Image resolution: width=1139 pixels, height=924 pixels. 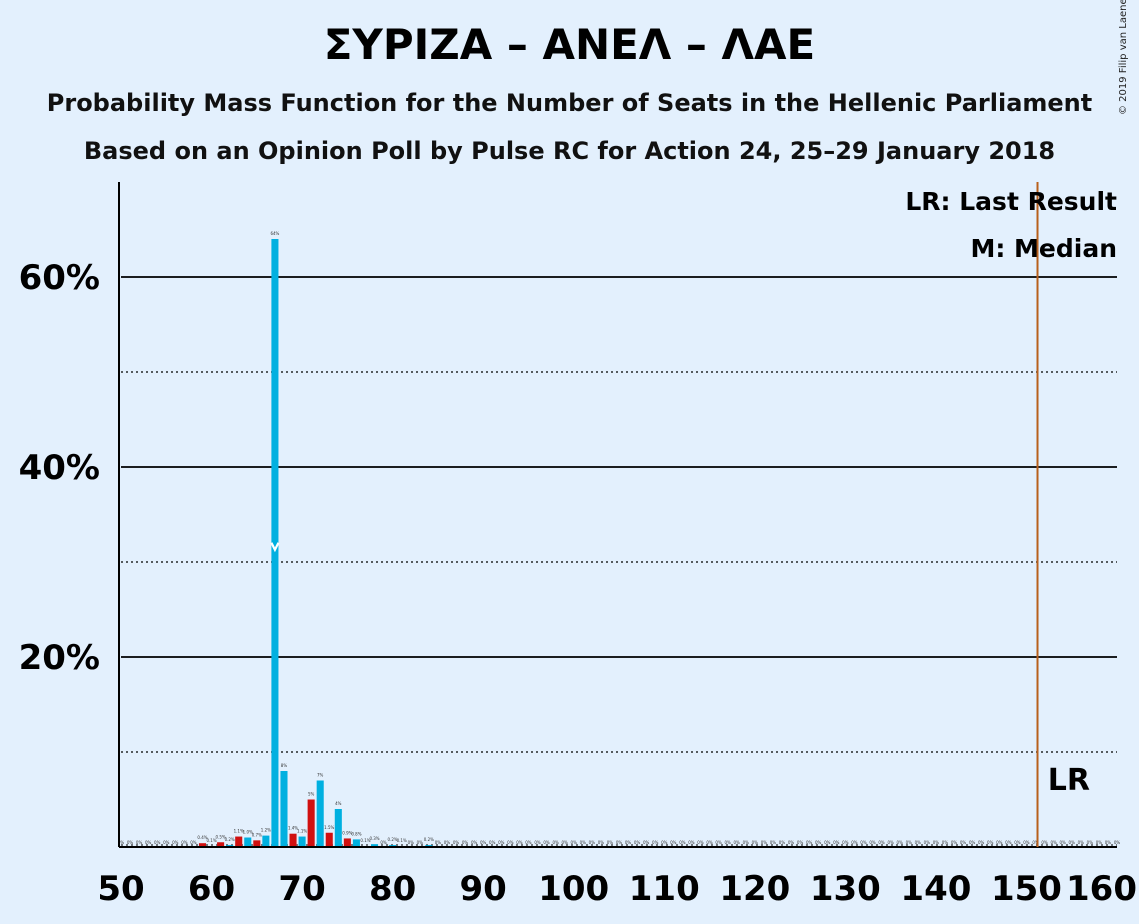 I want to click on x-tick-label: 110, so click(x=664, y=889).